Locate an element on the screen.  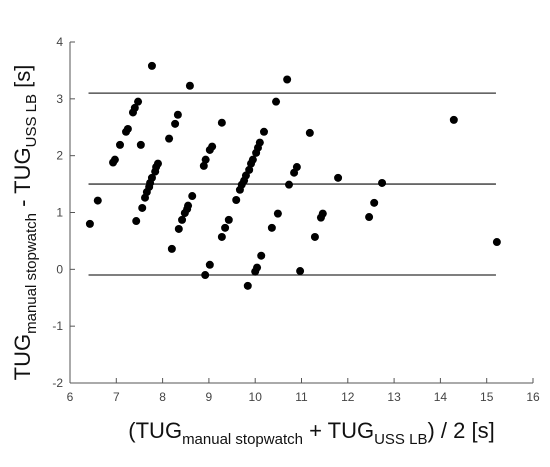
x-tick-label: 7 is located at coordinates (116, 397).